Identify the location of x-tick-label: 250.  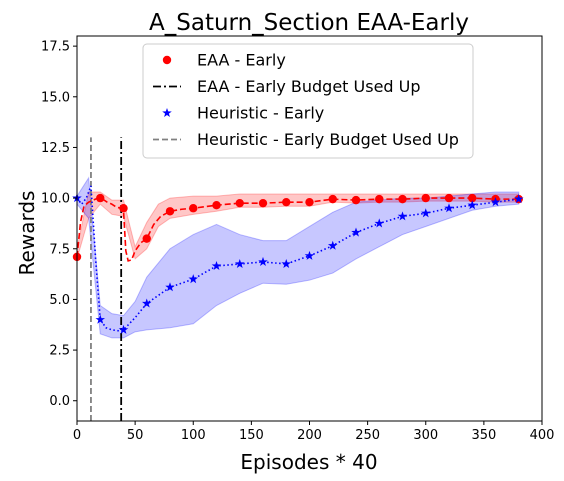
(367, 435).